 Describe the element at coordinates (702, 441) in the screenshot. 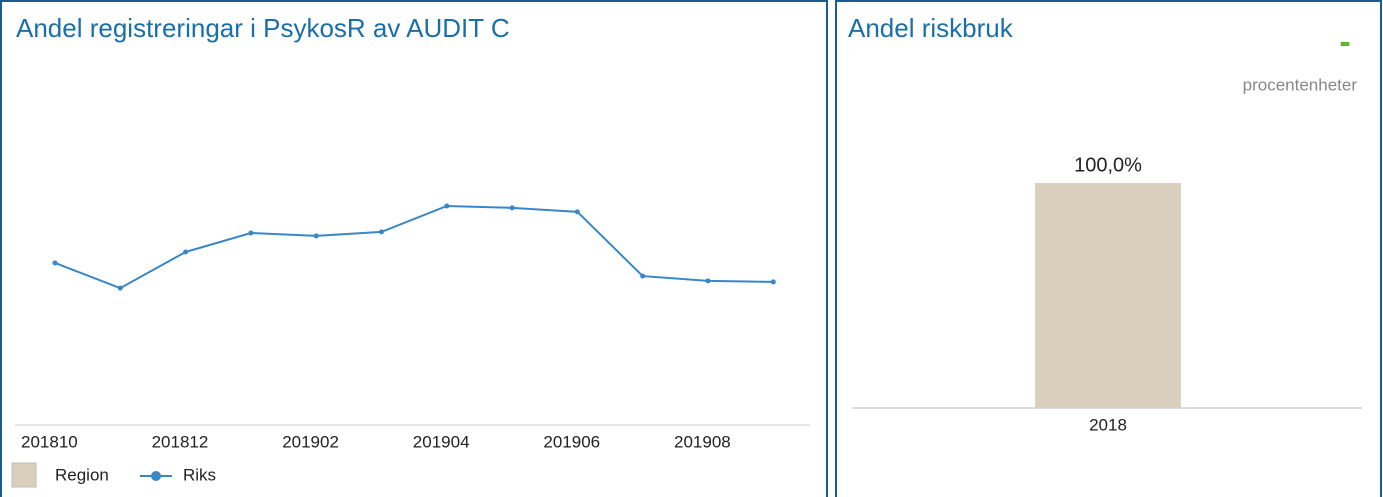

I see `x-tick-label: 201908` at that location.